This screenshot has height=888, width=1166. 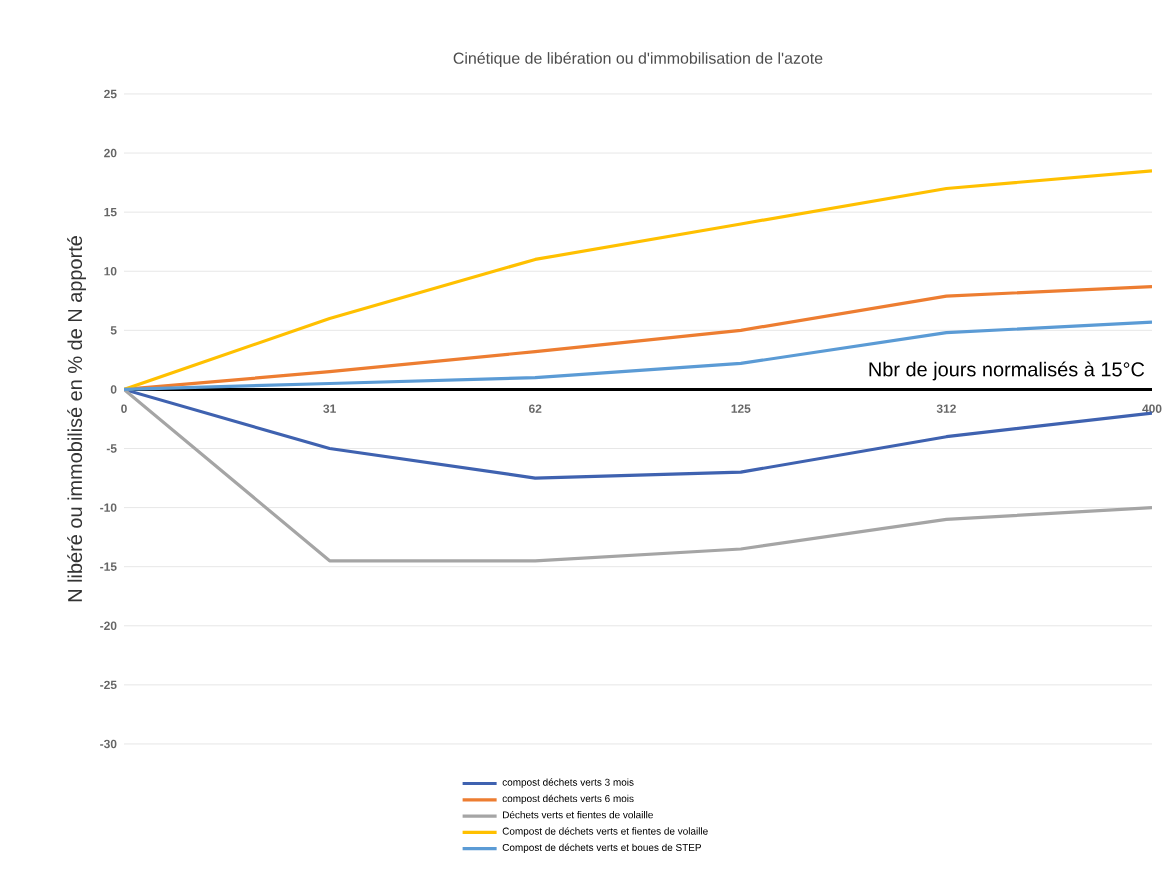 What do you see at coordinates (1007, 371) in the screenshot?
I see `x-axis-title: Nbr de jours normalisés à 15°C` at bounding box center [1007, 371].